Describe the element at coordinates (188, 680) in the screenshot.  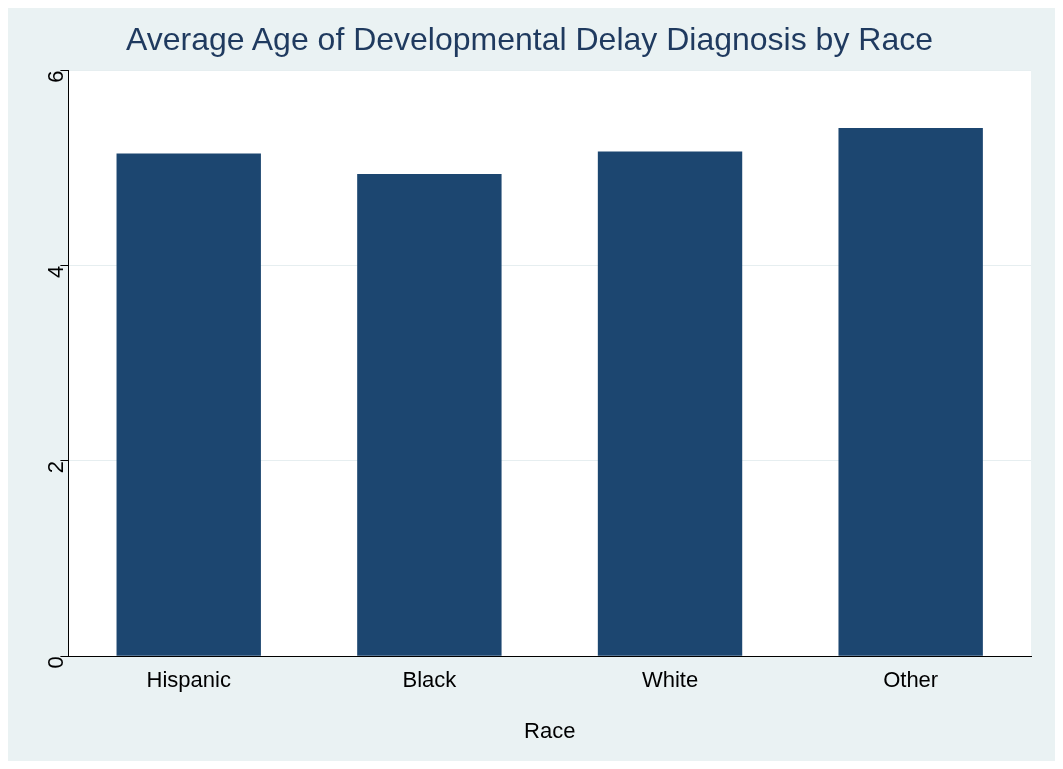
I see `x-tick-label: Hispanic` at that location.